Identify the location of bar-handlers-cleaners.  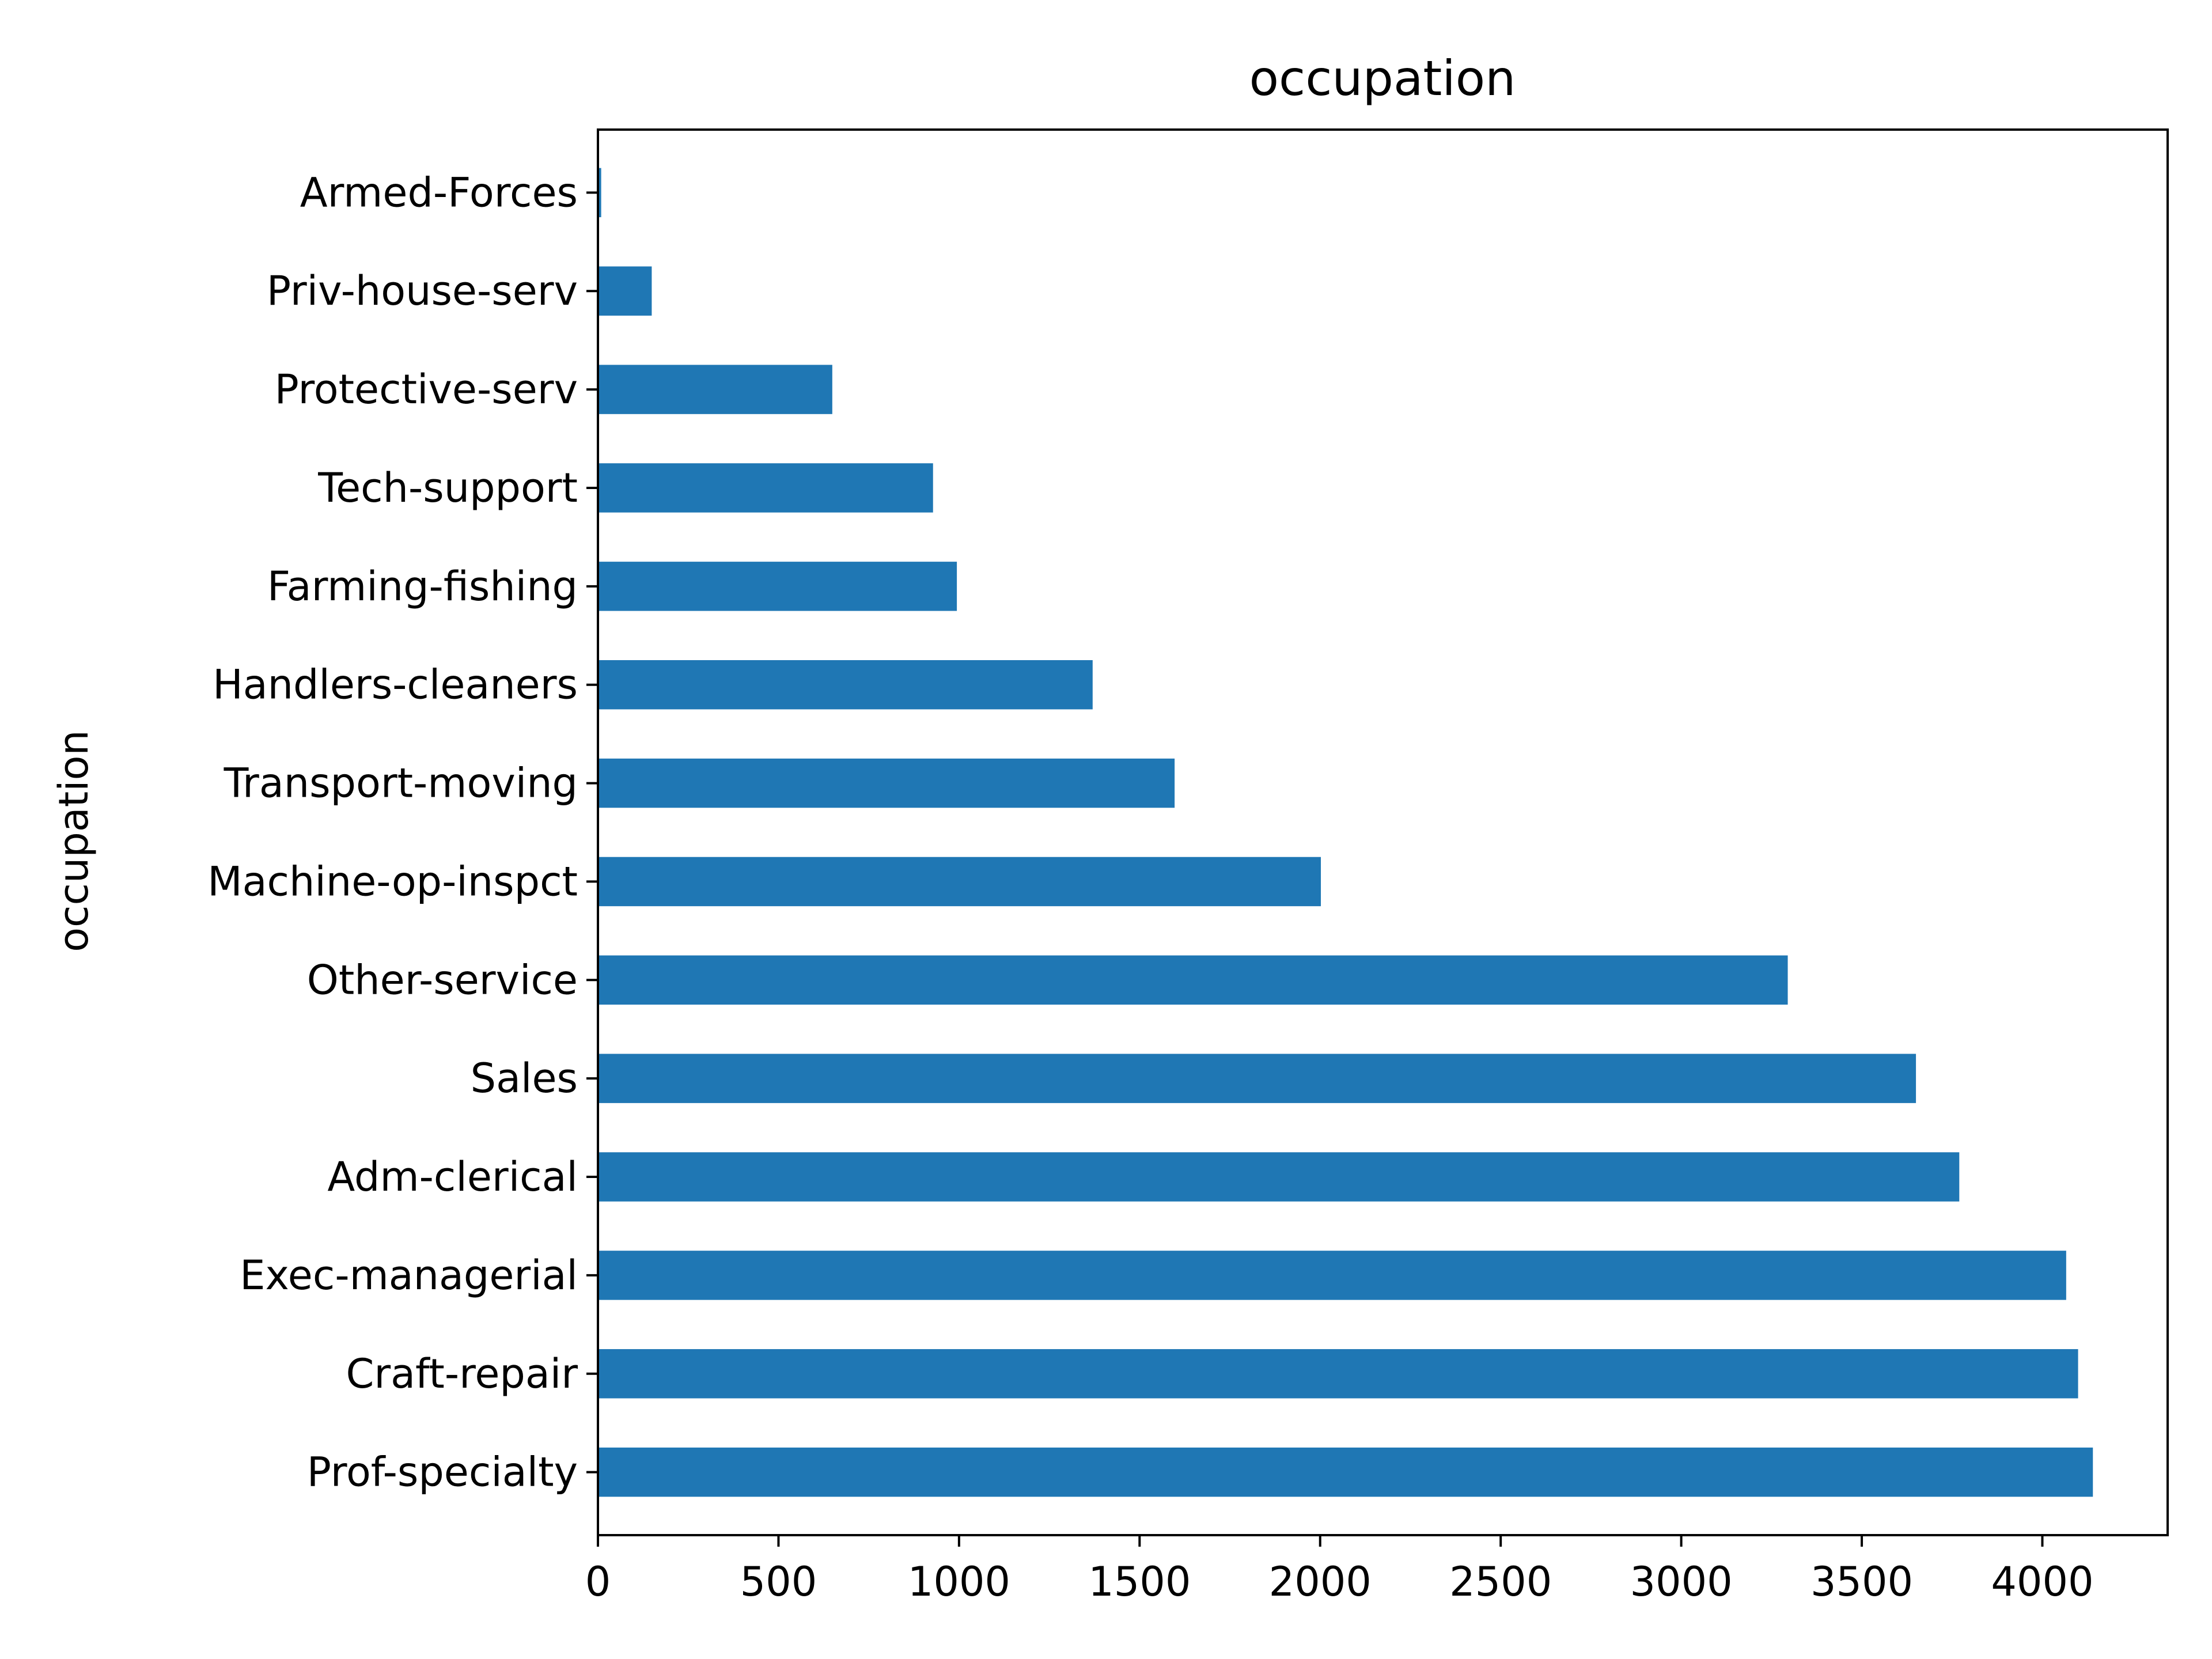
(845, 685).